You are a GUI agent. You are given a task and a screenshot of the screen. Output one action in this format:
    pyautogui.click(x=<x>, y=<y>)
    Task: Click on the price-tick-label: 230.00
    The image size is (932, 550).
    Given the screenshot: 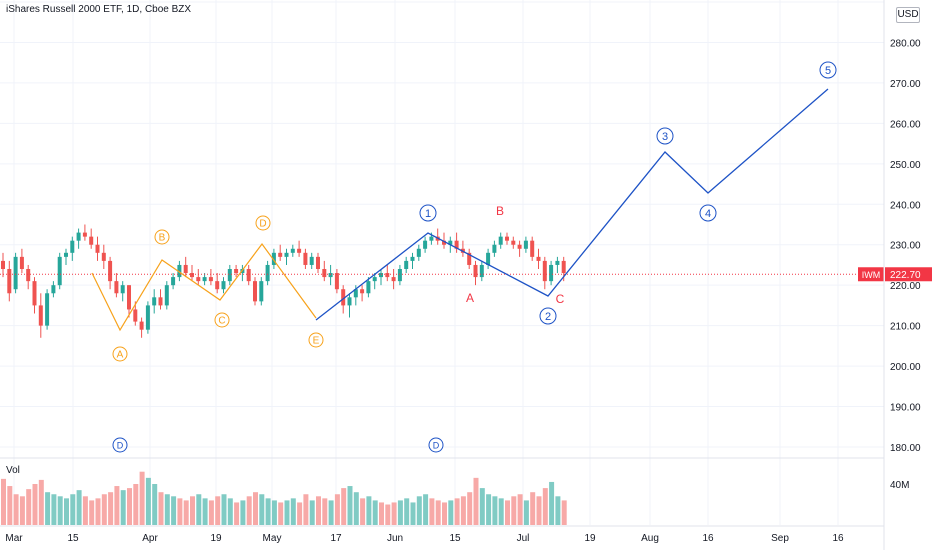 What is the action you would take?
    pyautogui.click(x=905, y=246)
    